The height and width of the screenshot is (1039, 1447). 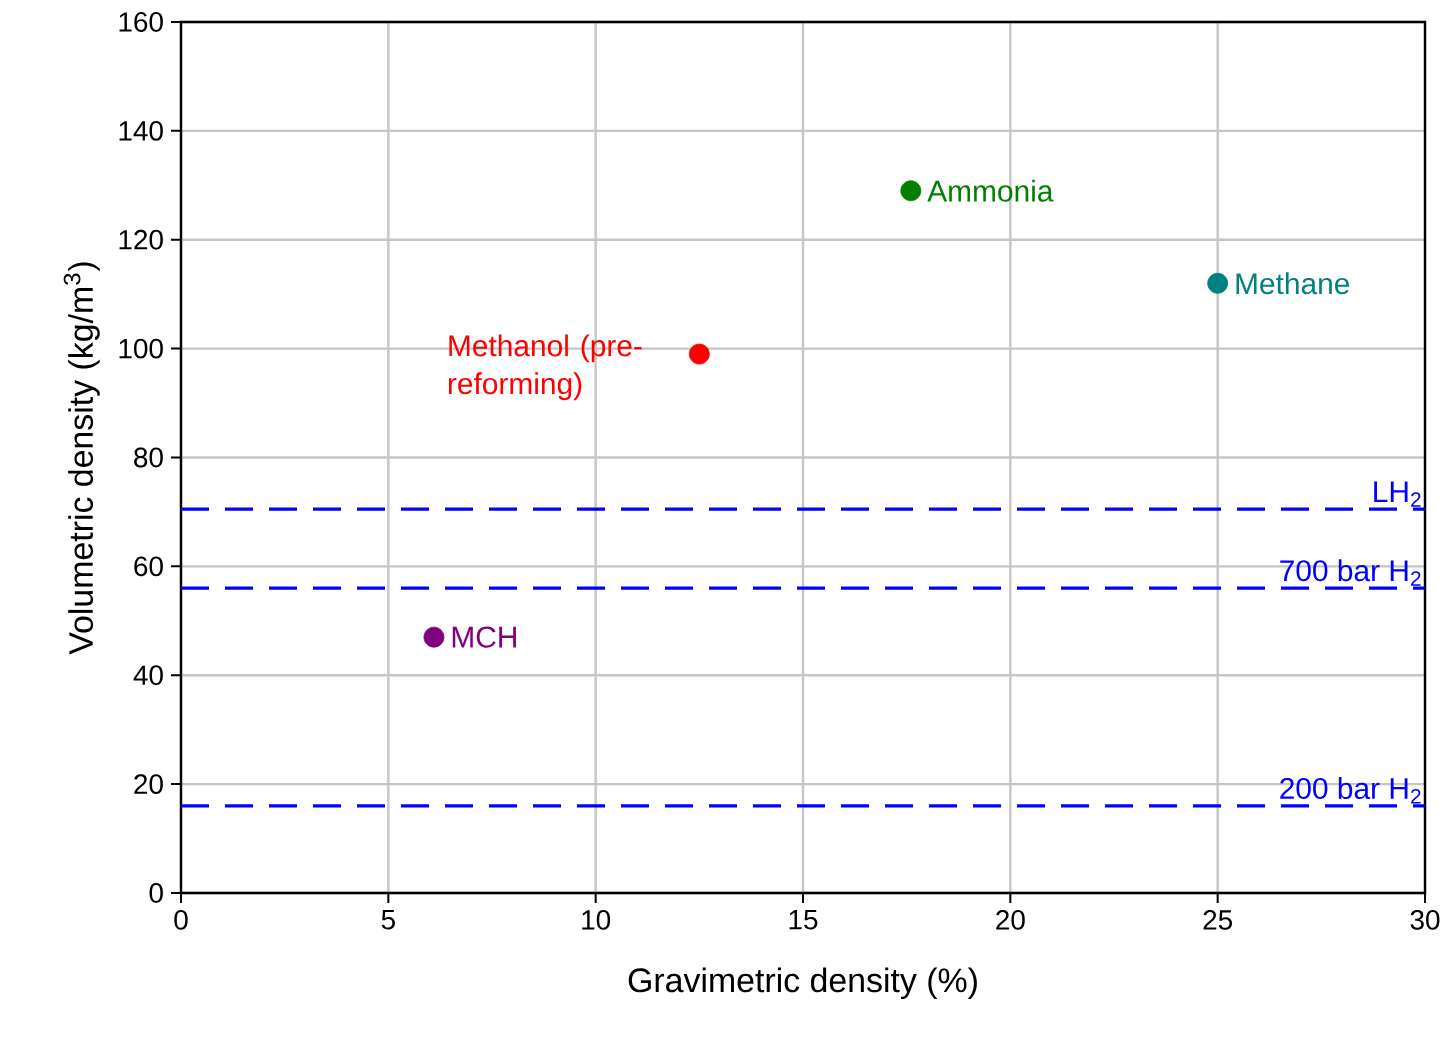 What do you see at coordinates (802, 983) in the screenshot?
I see `x-axis-title: Gravimetric density (%)` at bounding box center [802, 983].